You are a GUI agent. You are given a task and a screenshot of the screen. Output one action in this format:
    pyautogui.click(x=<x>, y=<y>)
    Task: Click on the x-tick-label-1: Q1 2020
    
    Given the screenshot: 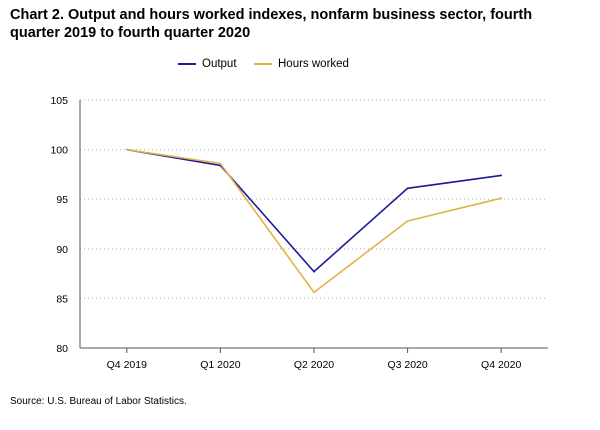 What is the action you would take?
    pyautogui.click(x=220, y=365)
    